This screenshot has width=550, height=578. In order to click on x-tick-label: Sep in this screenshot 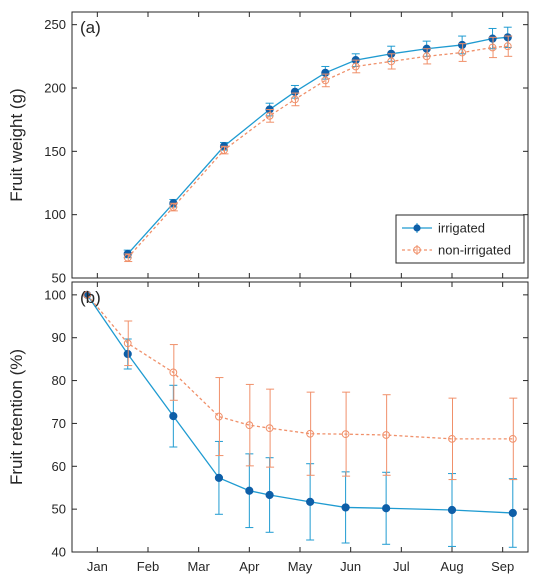, I will do `click(502, 566)`.